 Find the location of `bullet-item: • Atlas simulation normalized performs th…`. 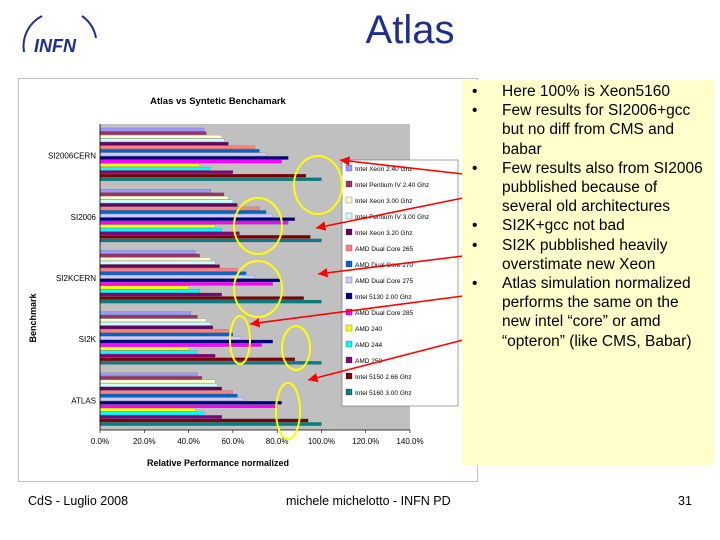

bullet-item: • Atlas simulation normalized performs th… is located at coordinates (588, 312).